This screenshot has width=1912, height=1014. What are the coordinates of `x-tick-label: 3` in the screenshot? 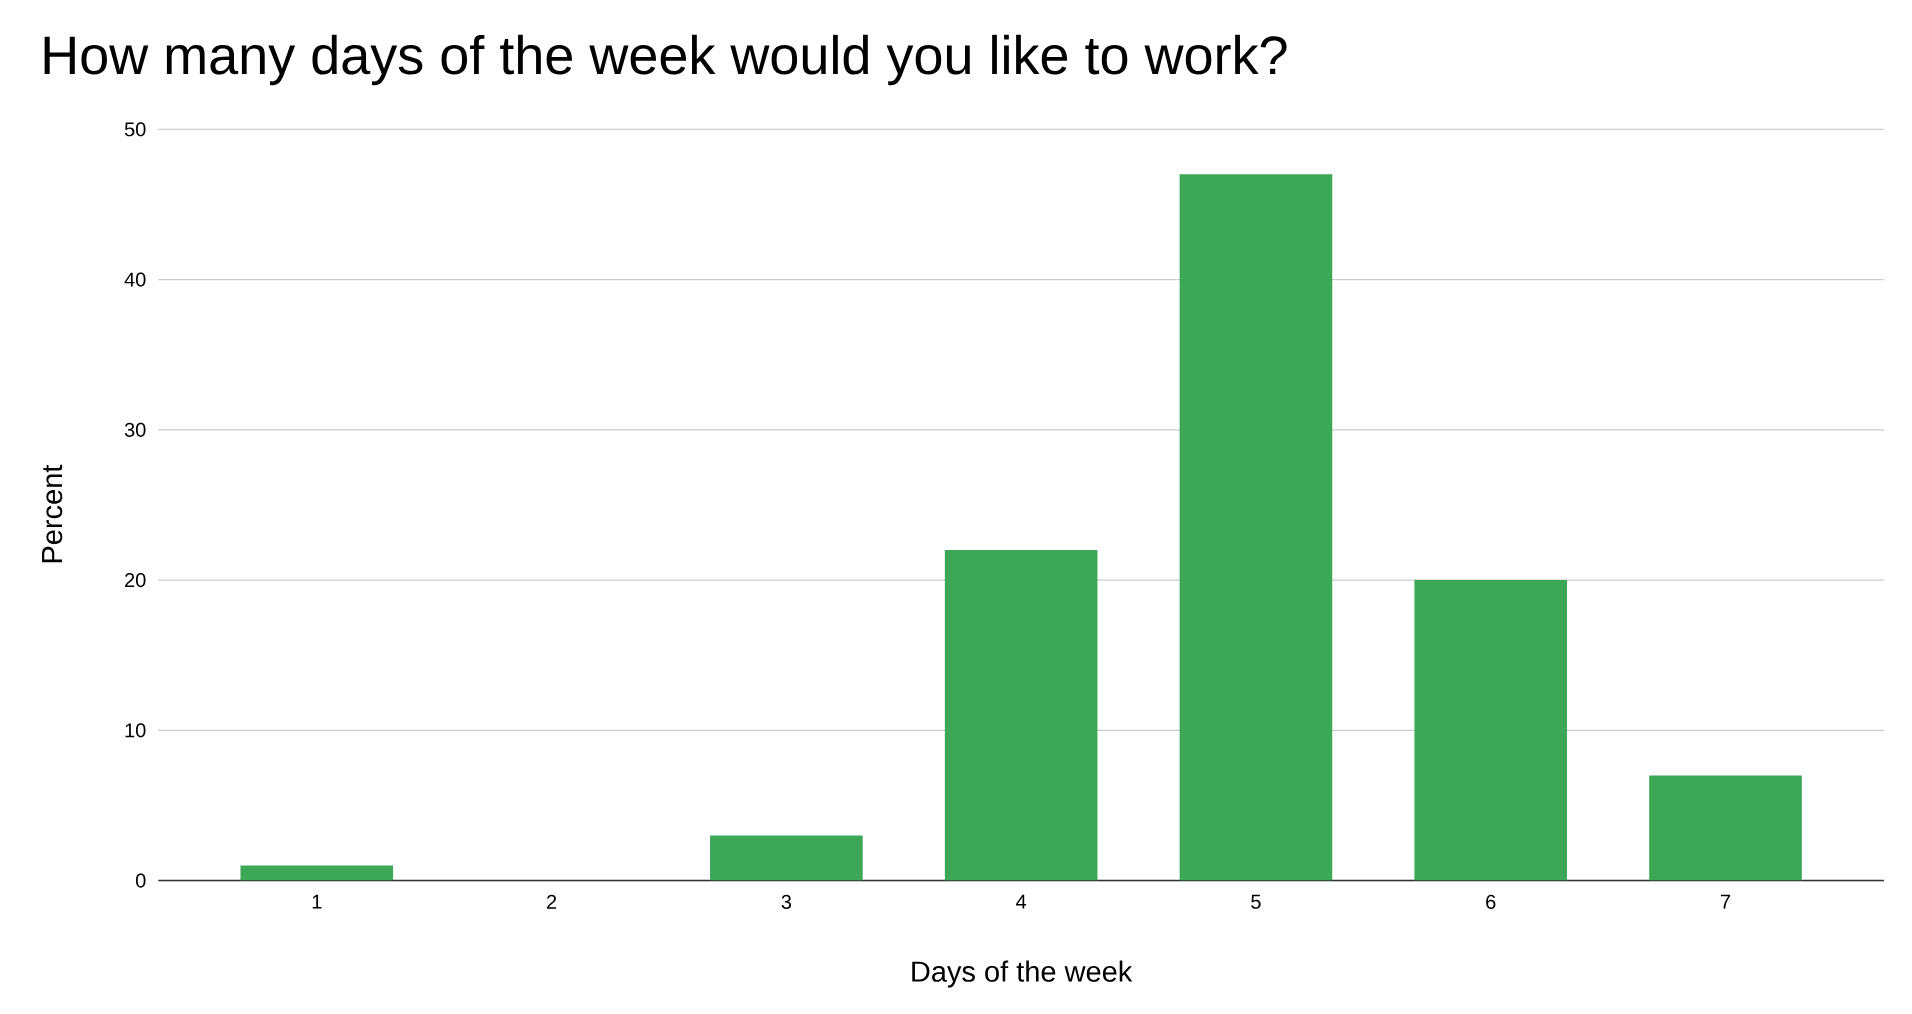 It's located at (786, 901).